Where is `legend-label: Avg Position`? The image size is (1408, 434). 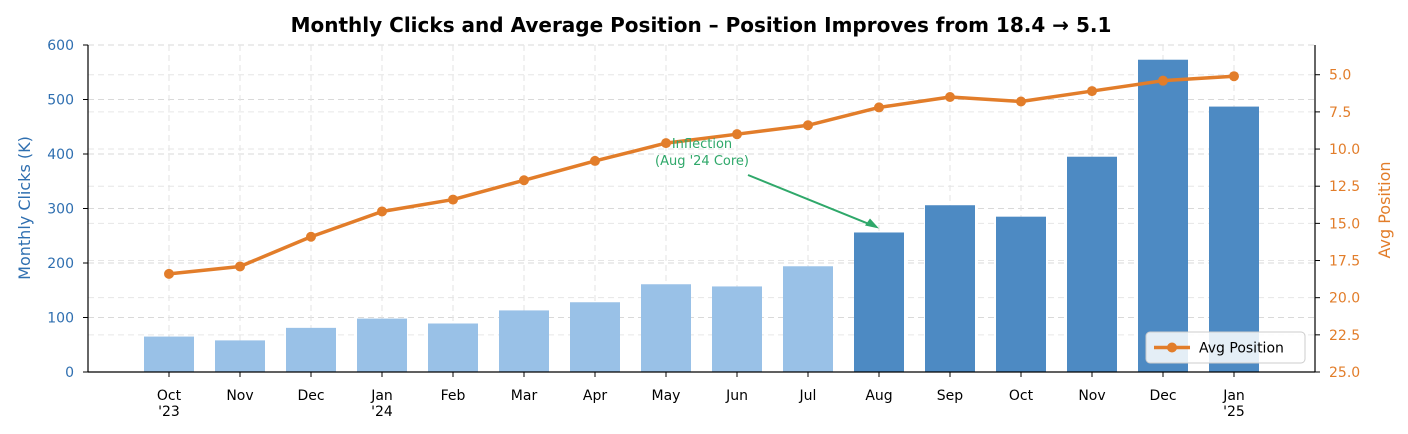
legend-label: Avg Position is located at coordinates (1241, 349).